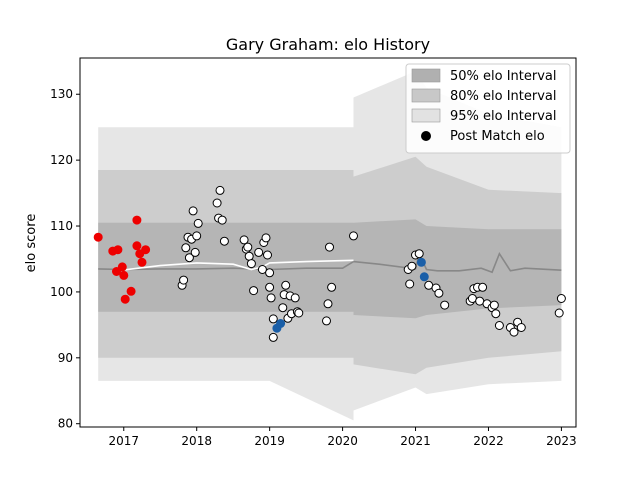  I want to click on x-tick-label: 2023, so click(561, 441).